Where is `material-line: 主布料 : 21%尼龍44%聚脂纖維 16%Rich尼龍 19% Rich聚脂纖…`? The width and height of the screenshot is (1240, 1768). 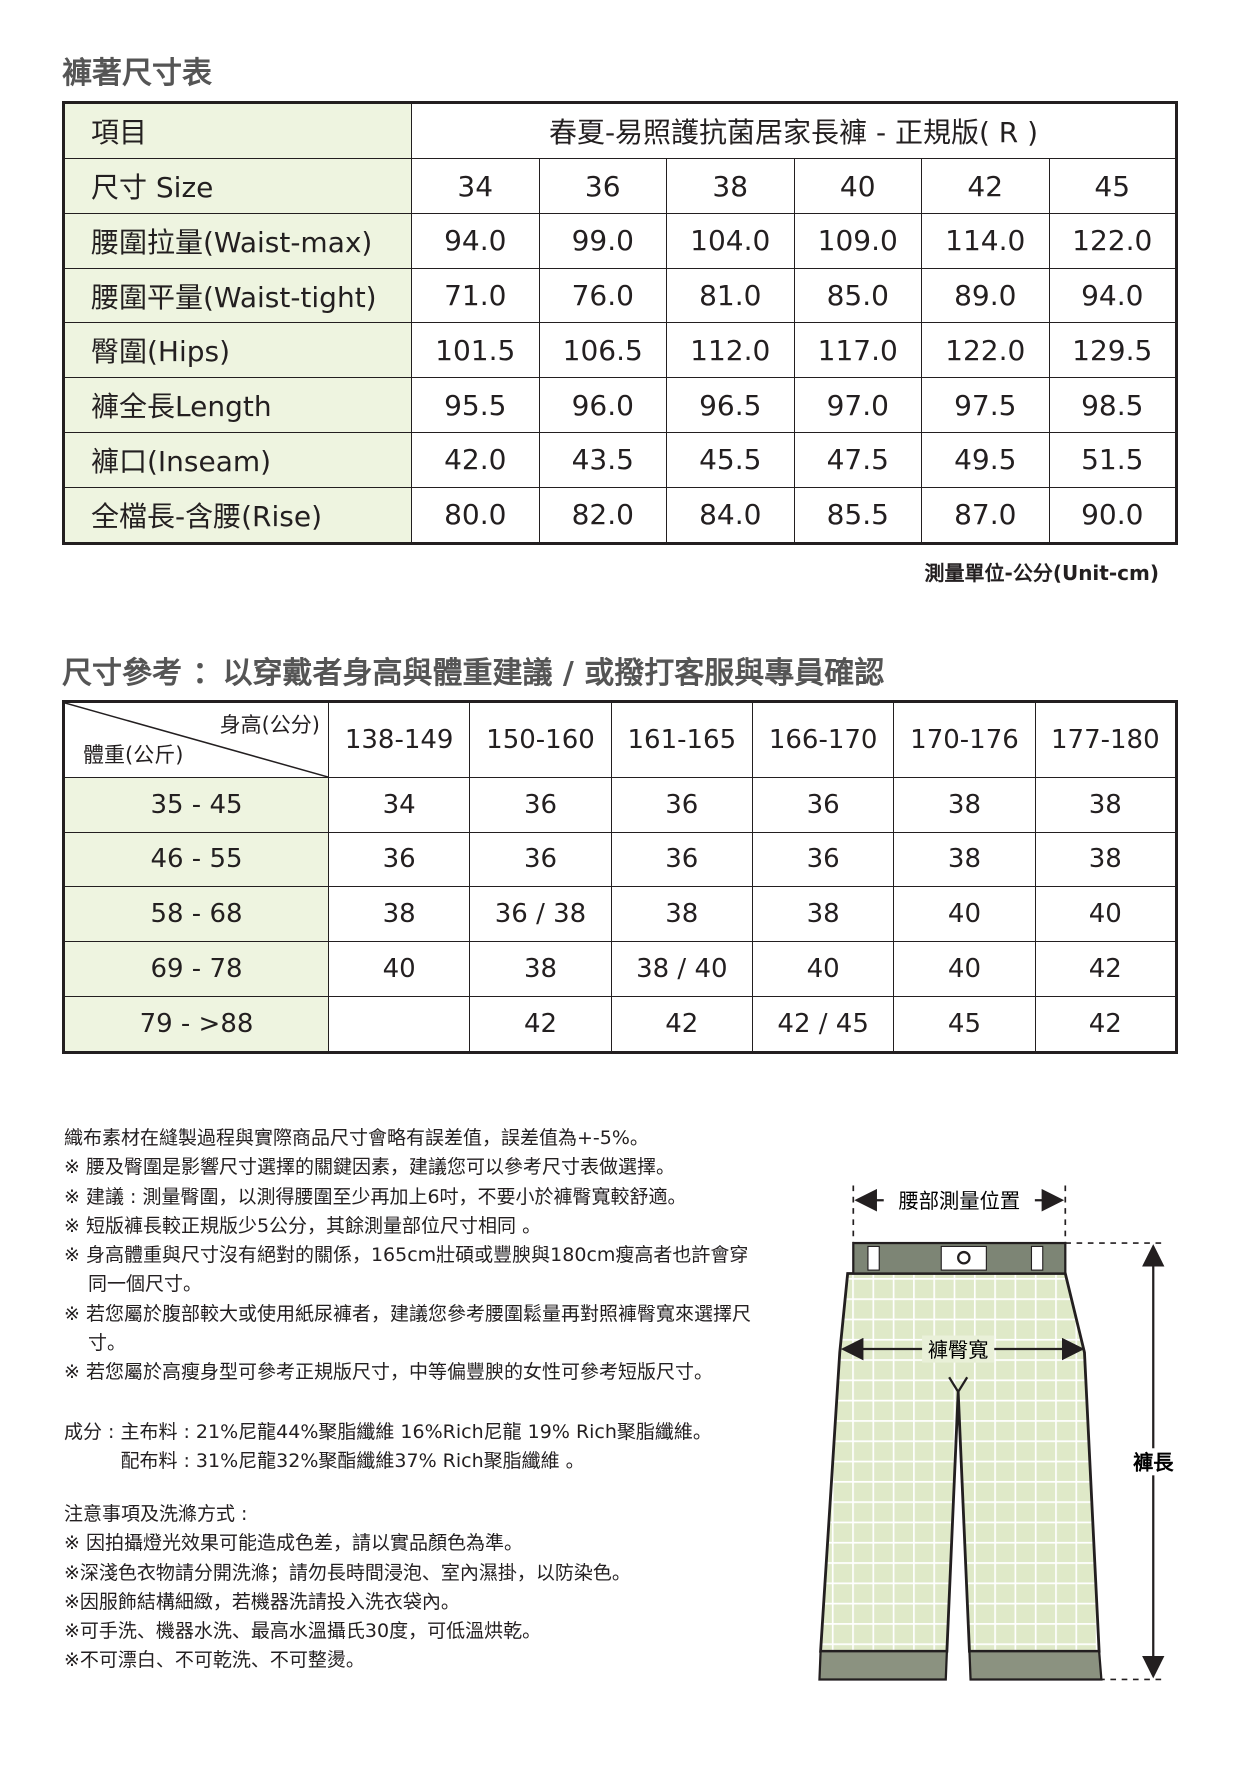 material-line: 主布料 : 21%尼龍44%聚脂纖維 16%Rich尼龍 19% Rich聚脂纖… is located at coordinates (416, 1432).